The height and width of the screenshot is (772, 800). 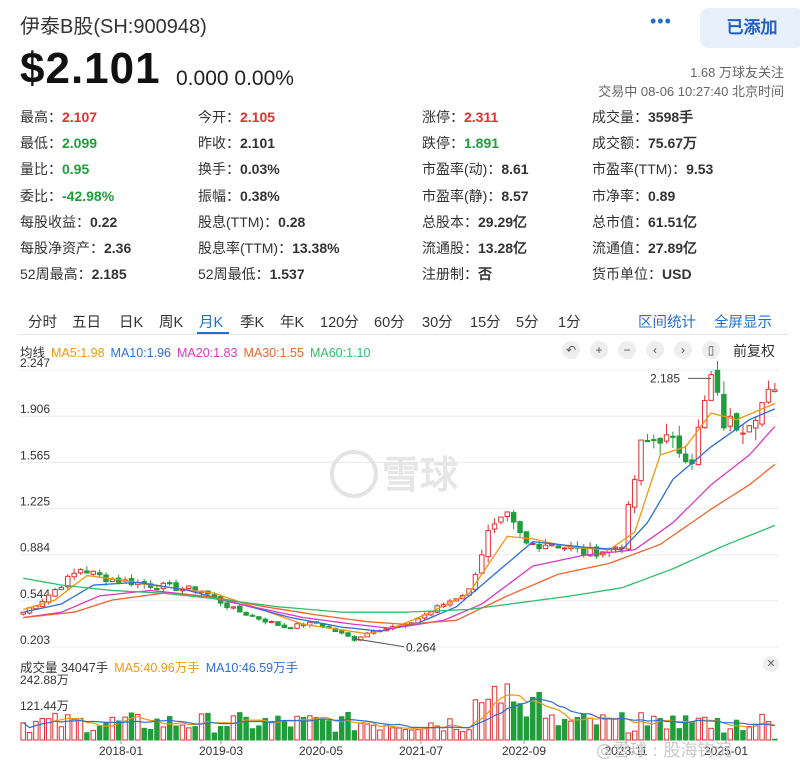 What do you see at coordinates (750, 28) in the screenshot?
I see `added-watchlist-button: 已添加` at bounding box center [750, 28].